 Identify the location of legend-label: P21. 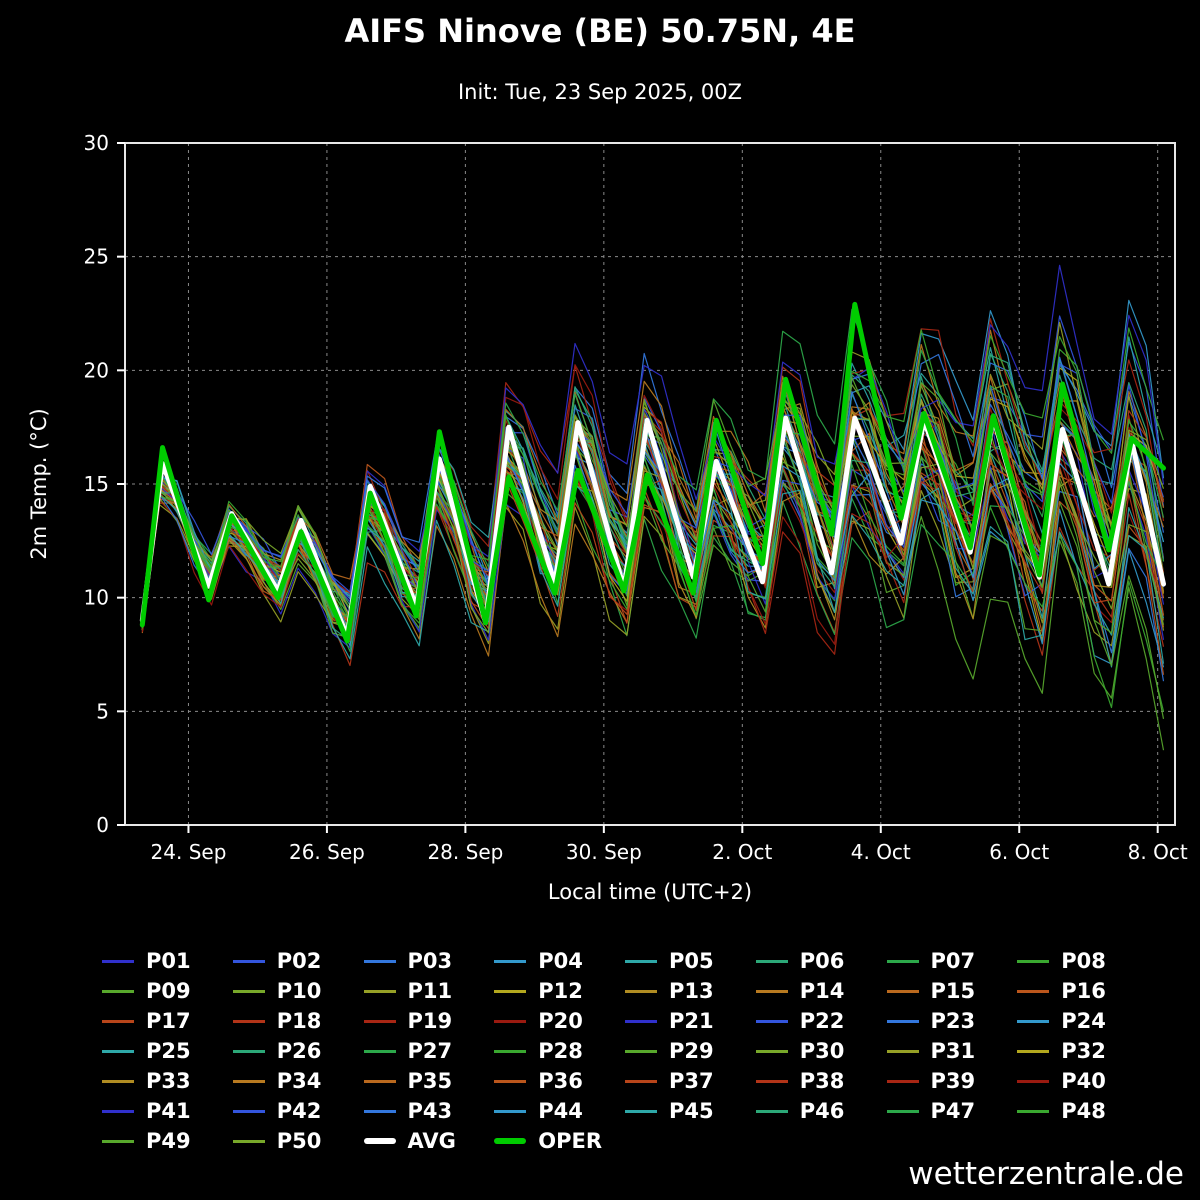
(691, 1020).